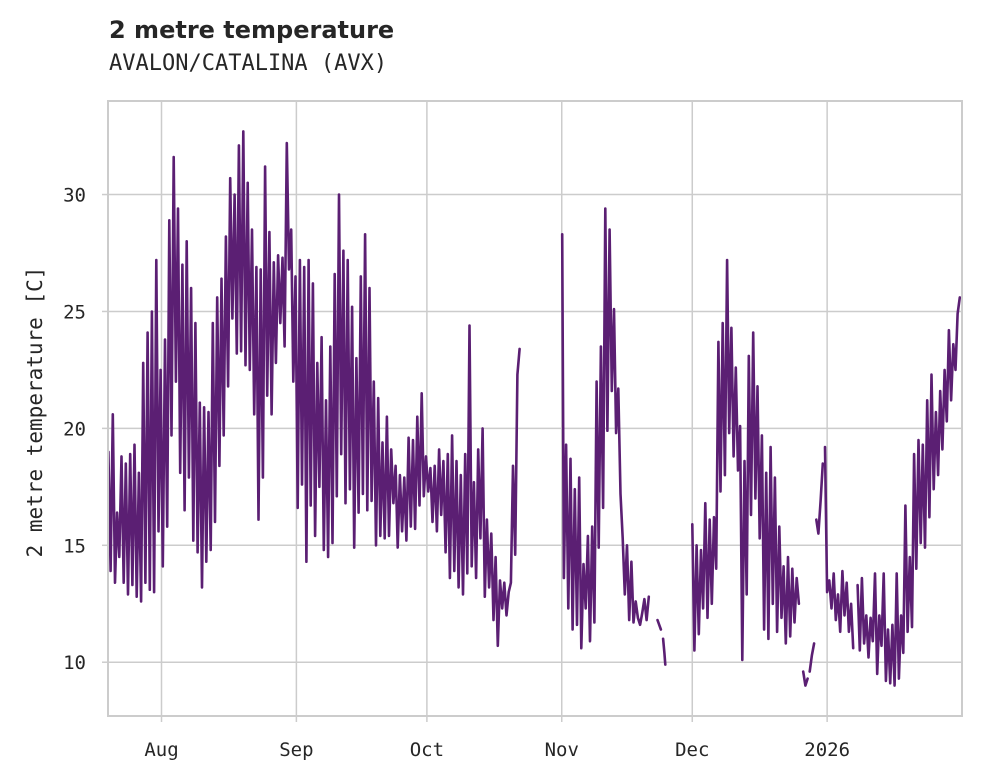 This screenshot has height=782, width=981. I want to click on chart-subtitle: AVALON/CATALINA (AVX), so click(248, 63).